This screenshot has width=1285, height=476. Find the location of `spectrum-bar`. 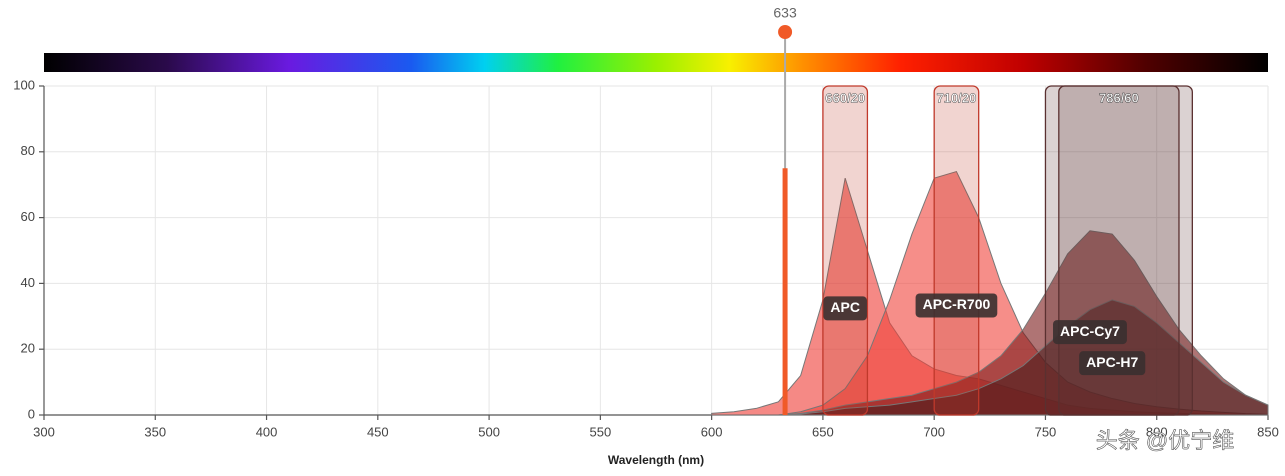

spectrum-bar is located at coordinates (656, 62).